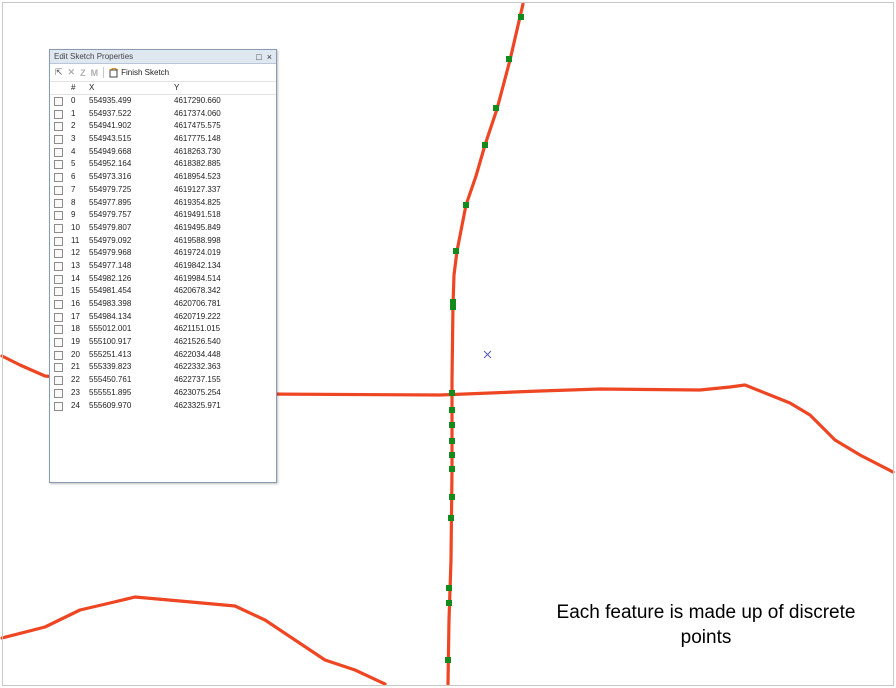 The image size is (896, 688). What do you see at coordinates (139, 72) in the screenshot?
I see `finish-sketch-button: Finish Sketch` at bounding box center [139, 72].